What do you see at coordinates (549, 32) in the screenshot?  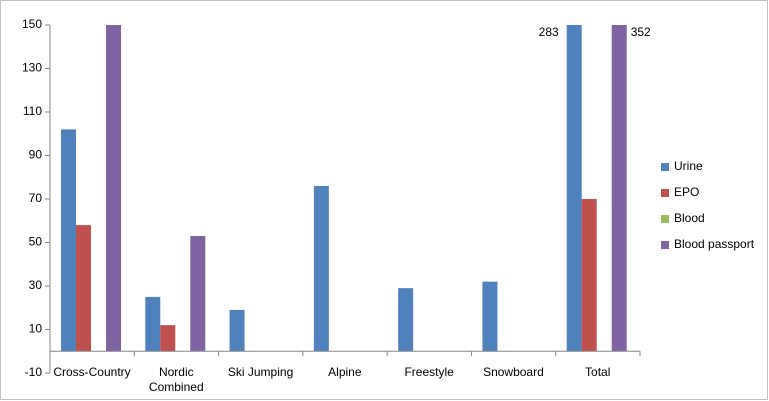 I see `data-label: 283` at bounding box center [549, 32].